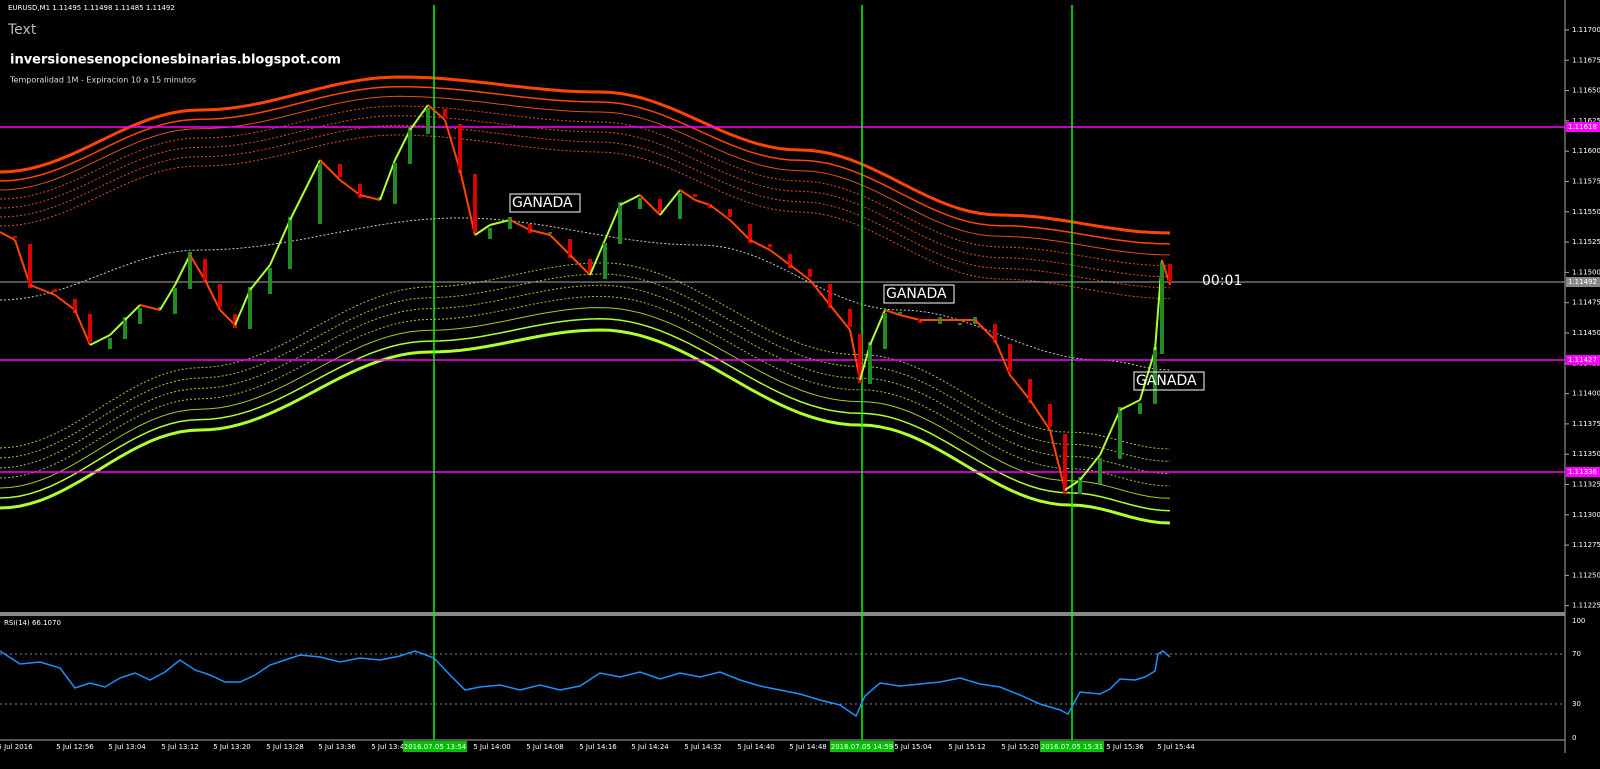 Image resolution: width=1600 pixels, height=769 pixels. I want to click on price-marker: 1.11618, so click(1582, 127).